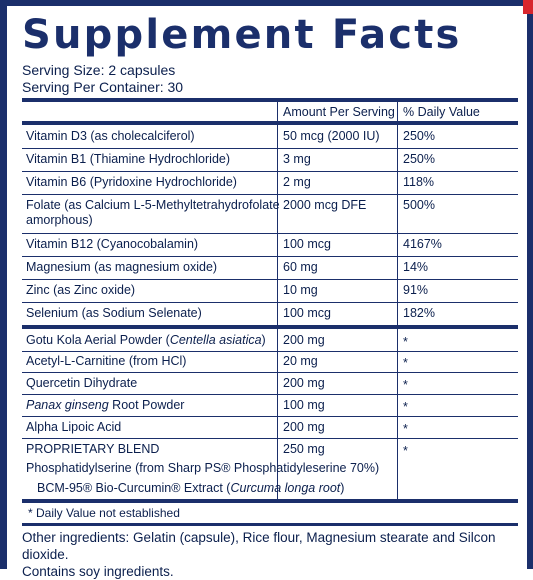  What do you see at coordinates (419, 182) in the screenshot?
I see `nutrient-dv: 118%` at bounding box center [419, 182].